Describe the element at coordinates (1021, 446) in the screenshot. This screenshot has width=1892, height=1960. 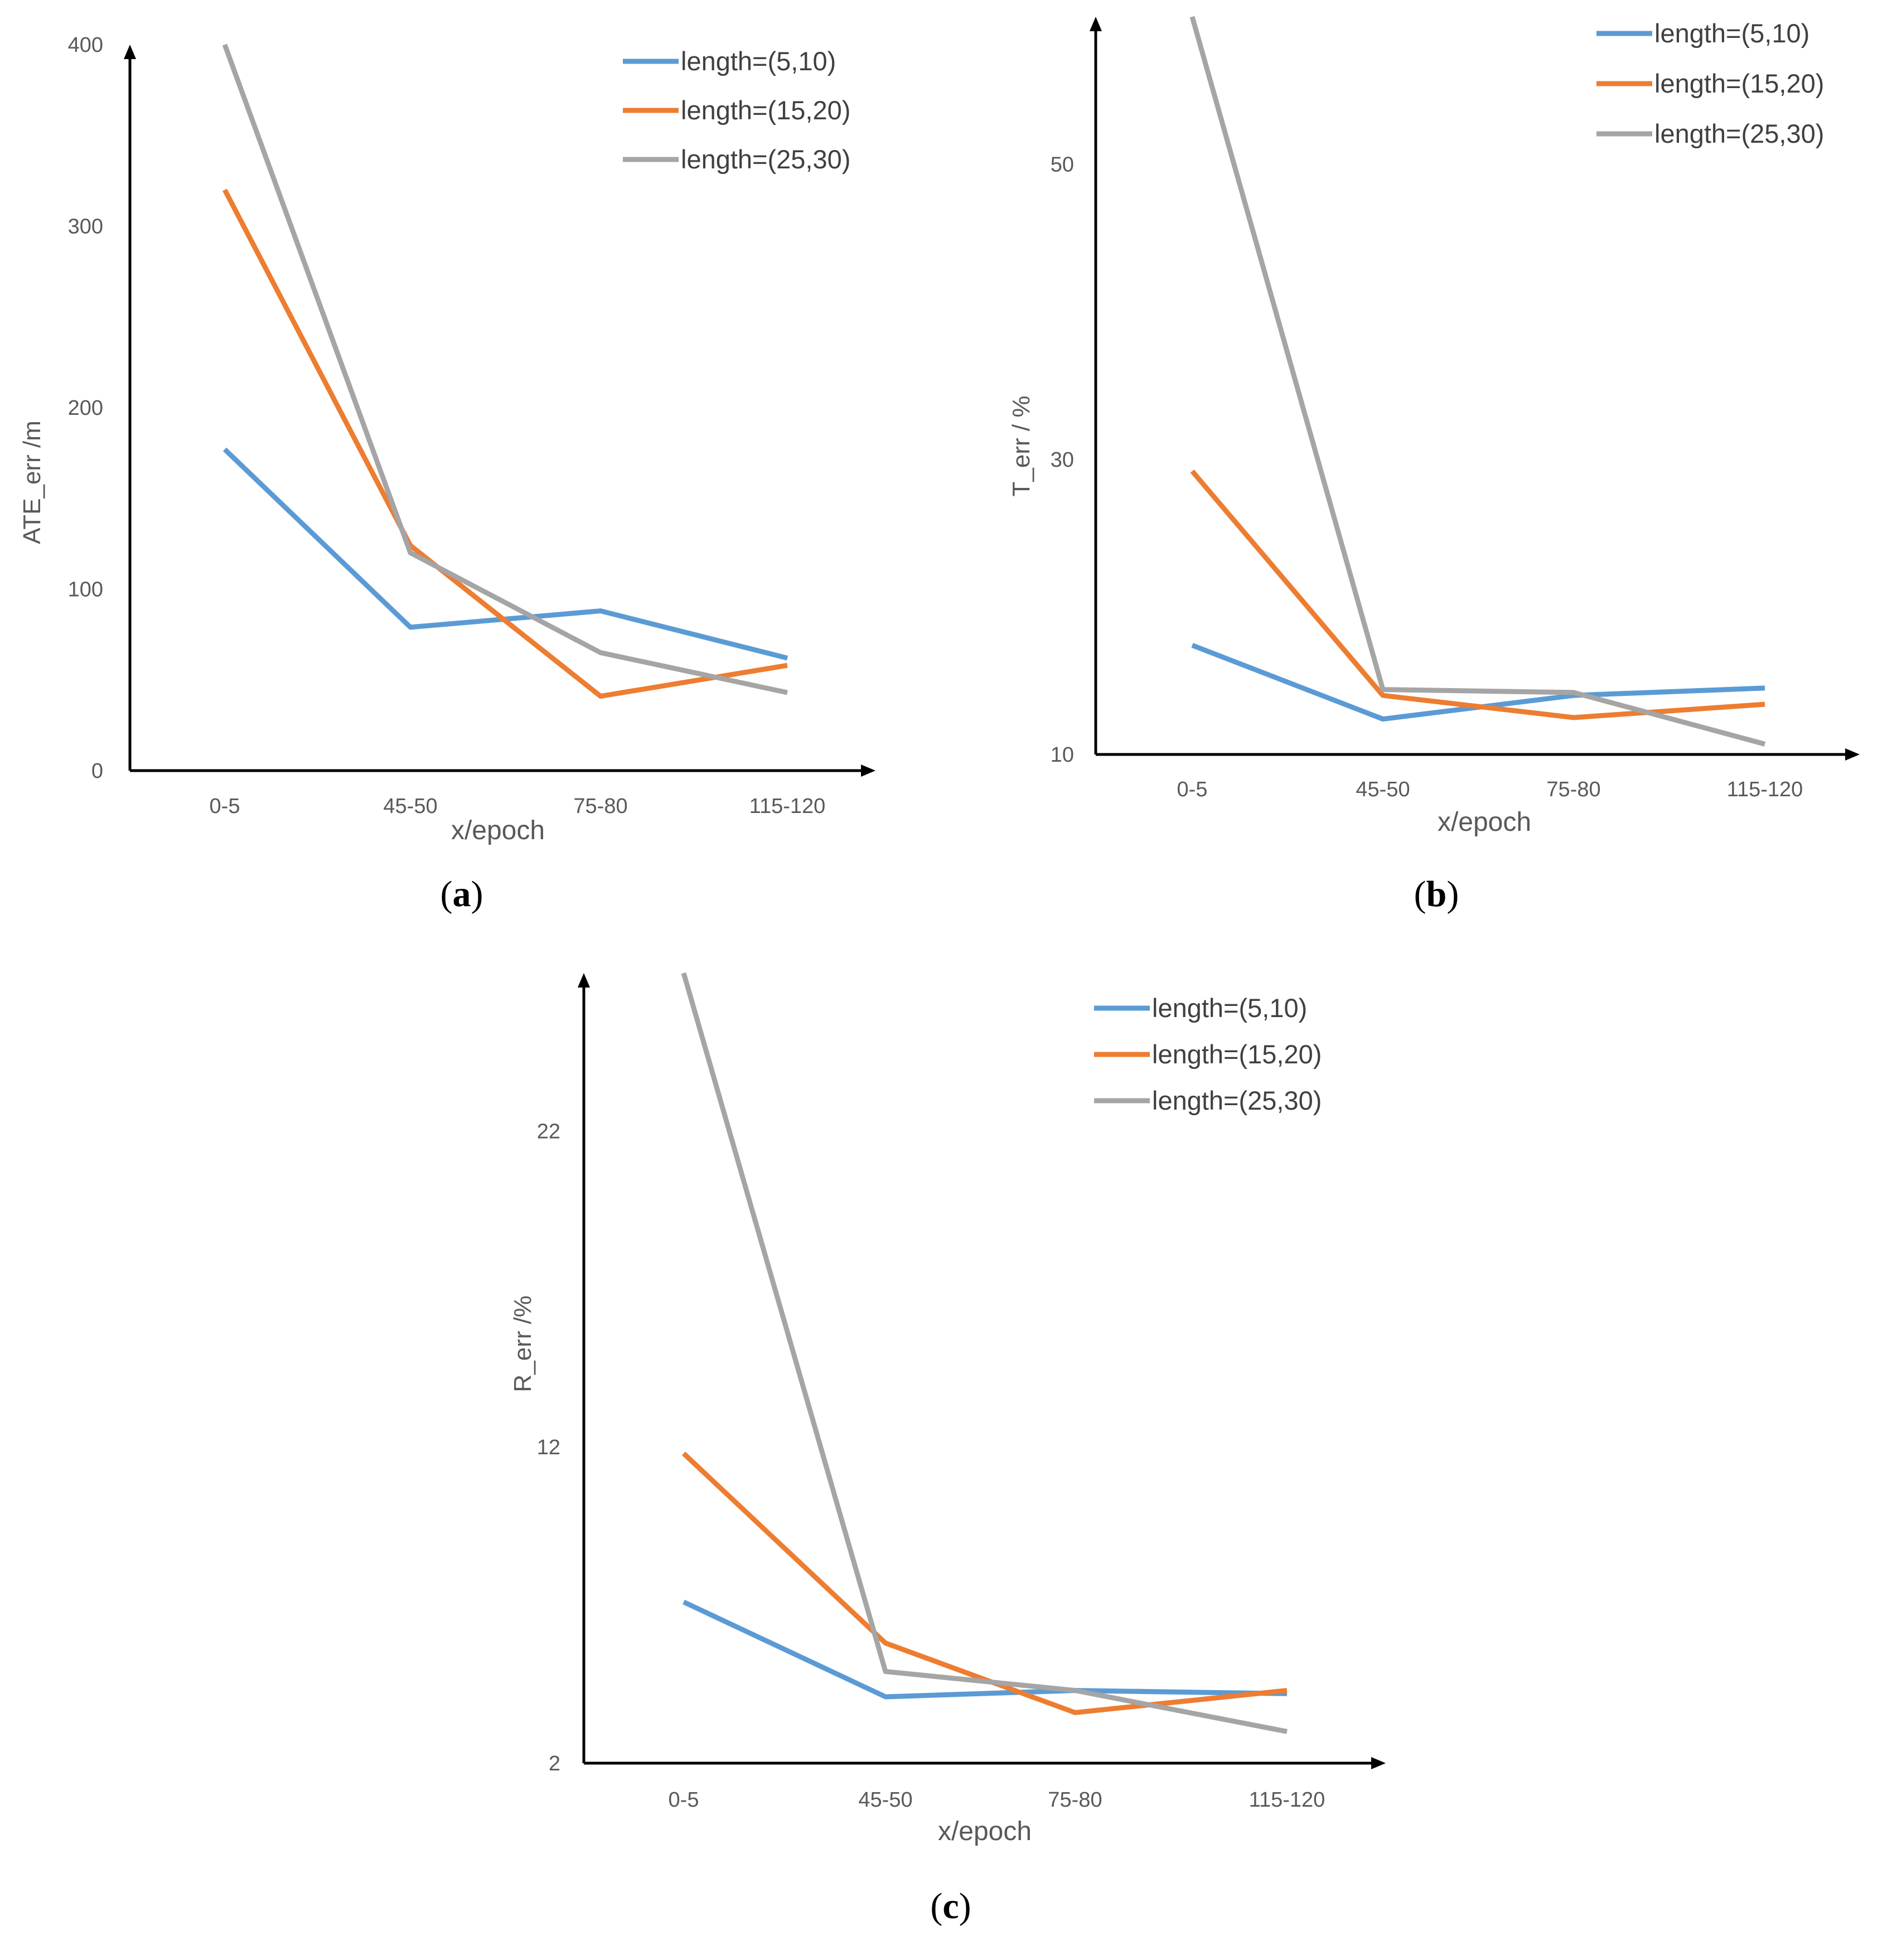
I see `y-axis-label: T_err / %` at that location.